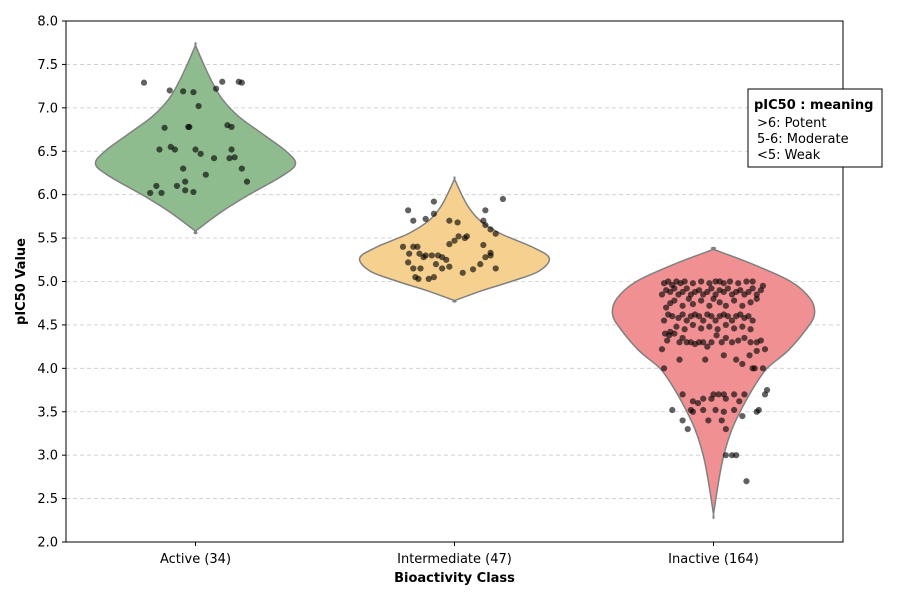 This screenshot has width=900, height=604. What do you see at coordinates (195, 138) in the screenshot?
I see `violin-body` at bounding box center [195, 138].